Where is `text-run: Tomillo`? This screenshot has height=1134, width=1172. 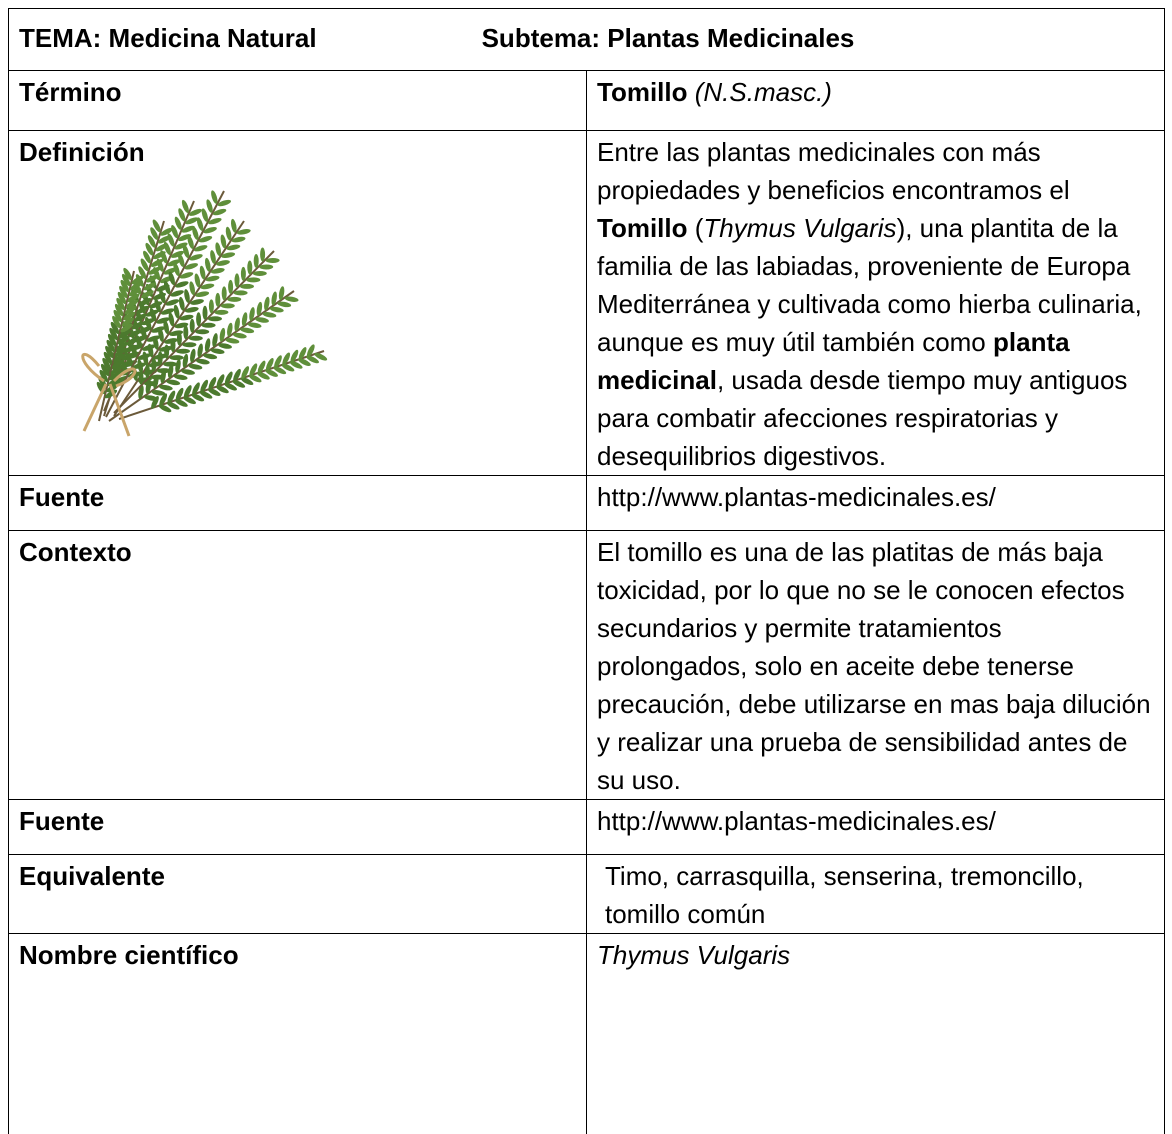
text-run: Tomillo is located at coordinates (642, 228).